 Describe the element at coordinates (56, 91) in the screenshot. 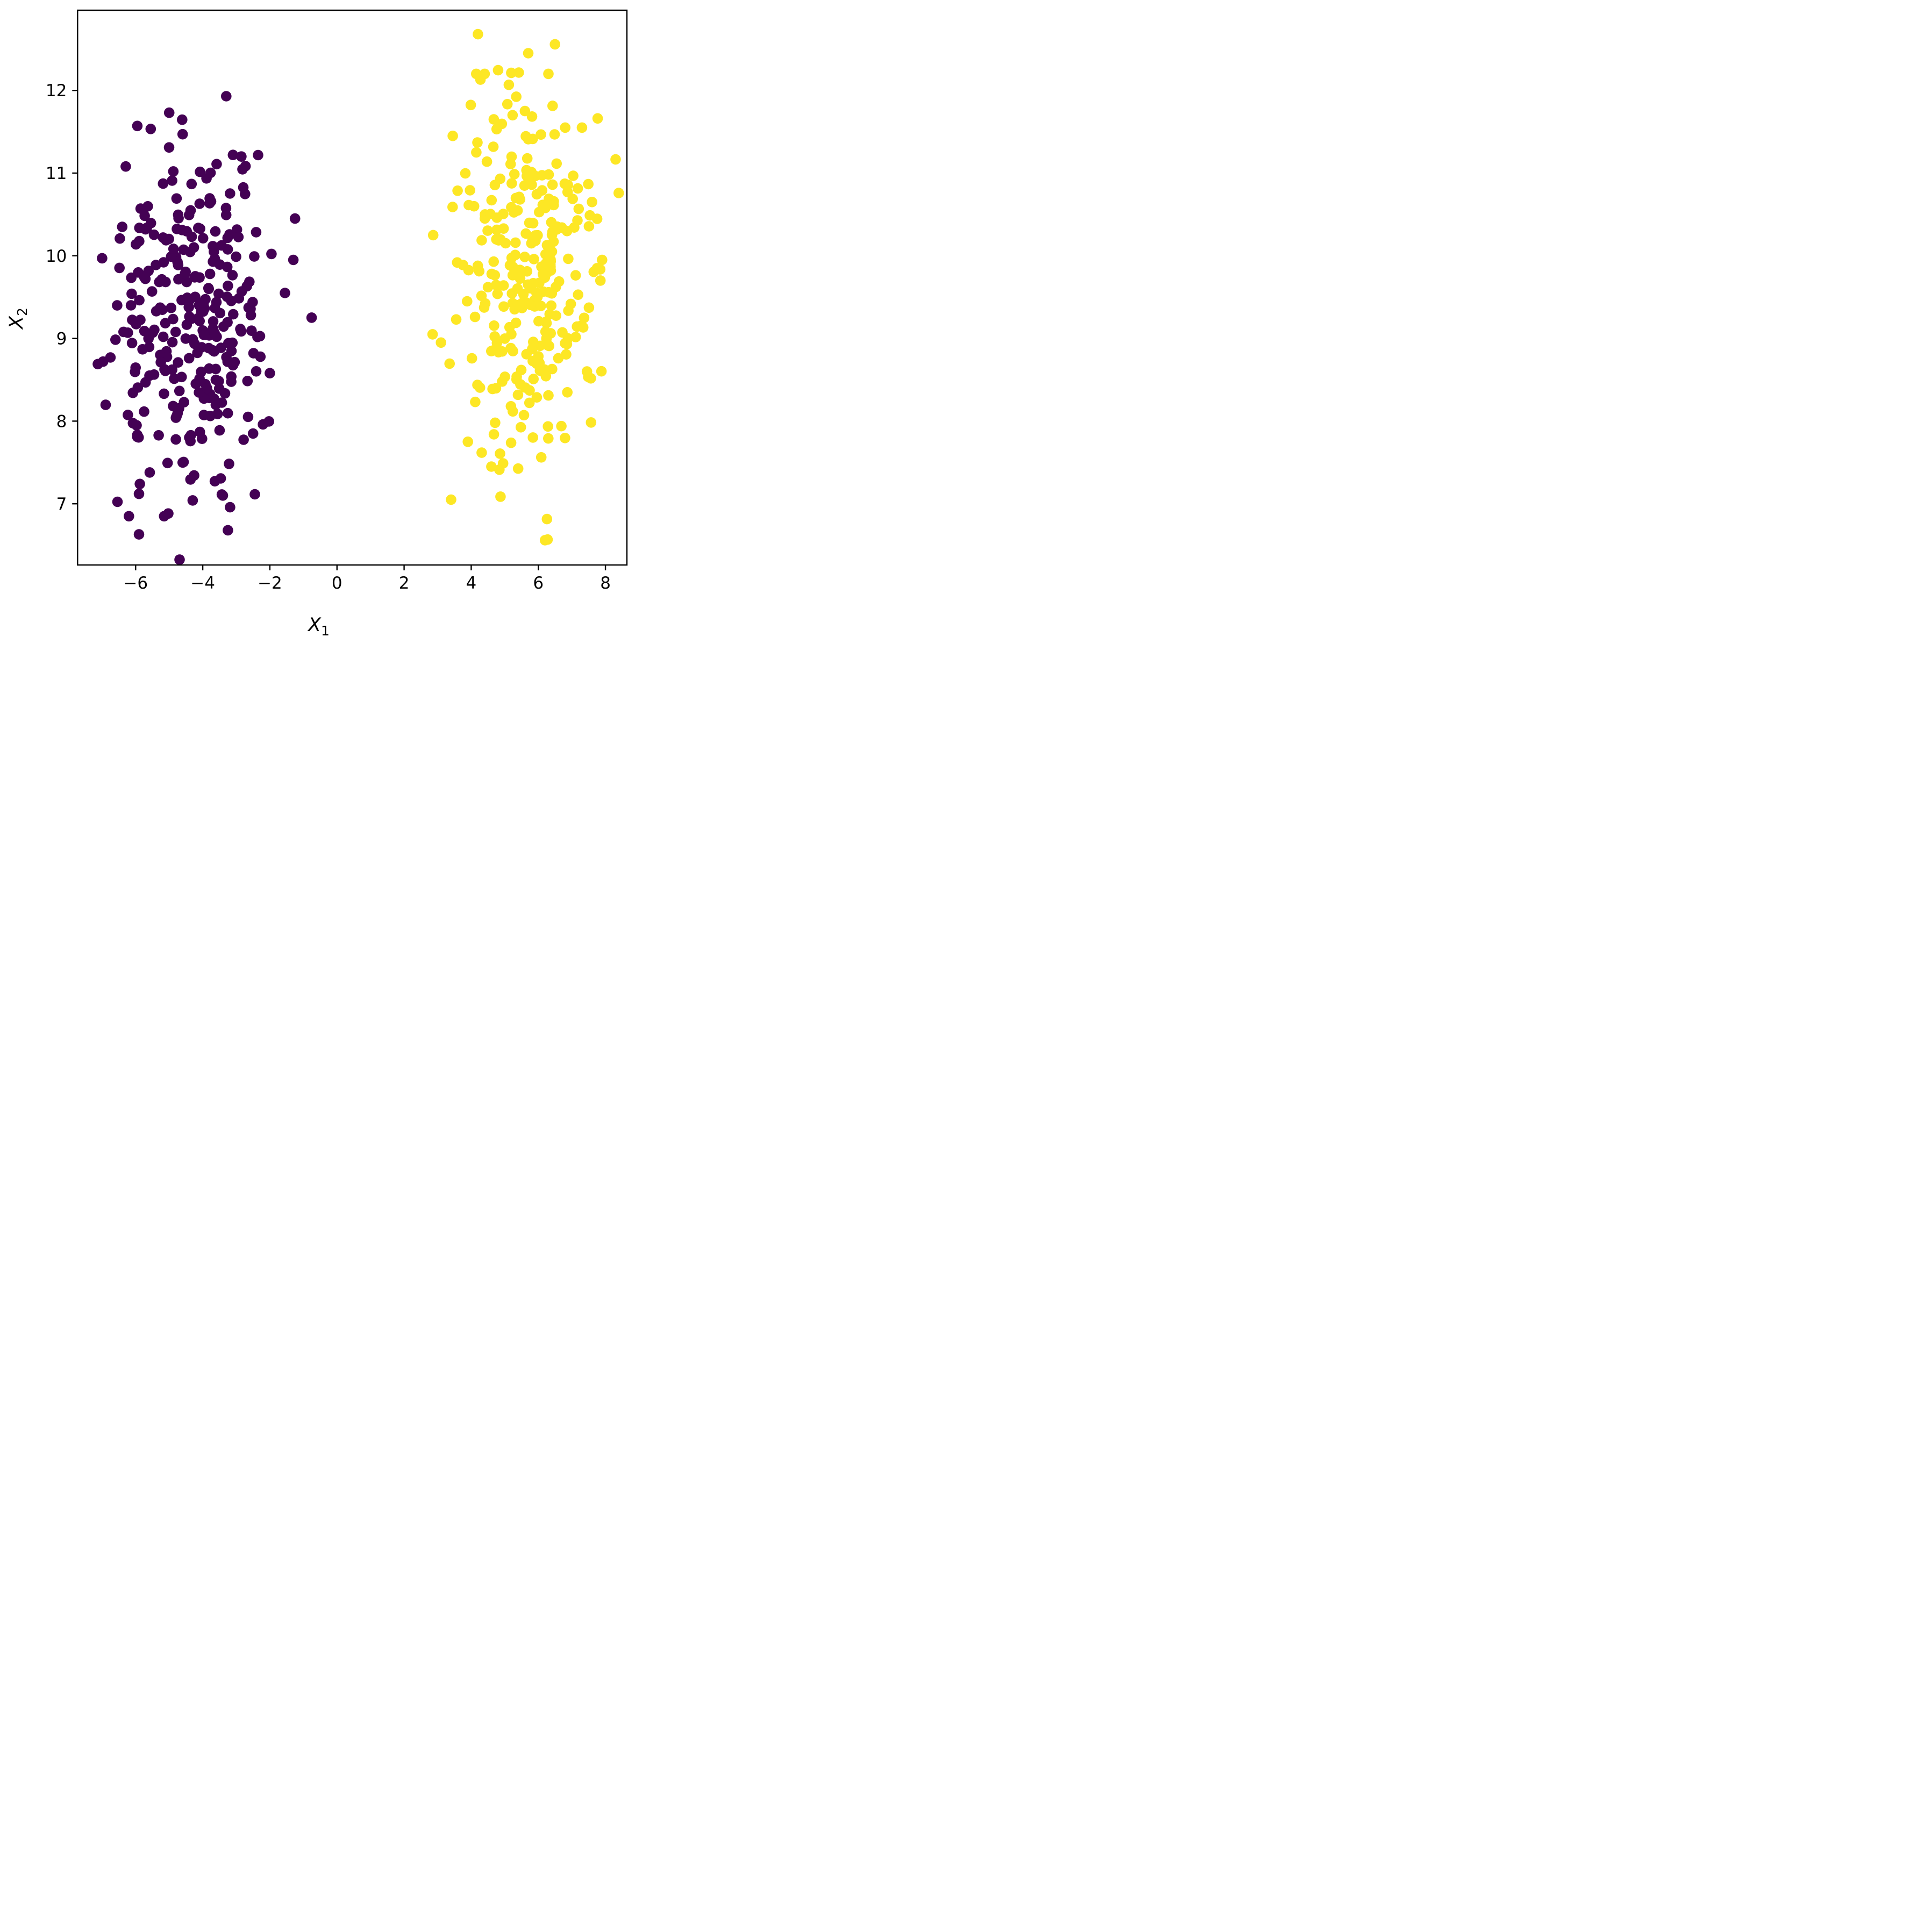

I see `y-axis-tick-label: 12` at that location.